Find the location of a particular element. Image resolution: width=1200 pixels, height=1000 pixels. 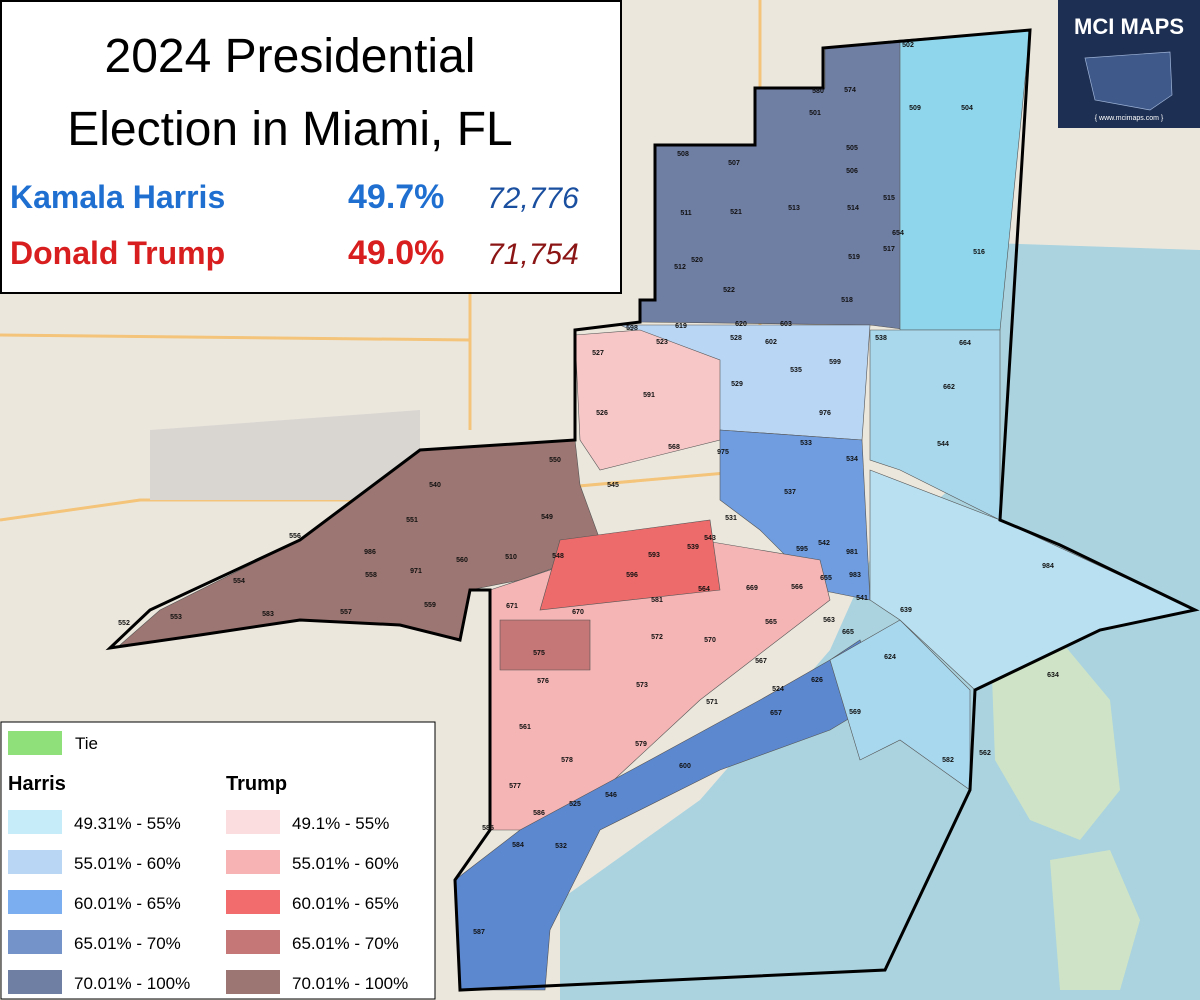

precinct-label: 984 is located at coordinates (1048, 566).